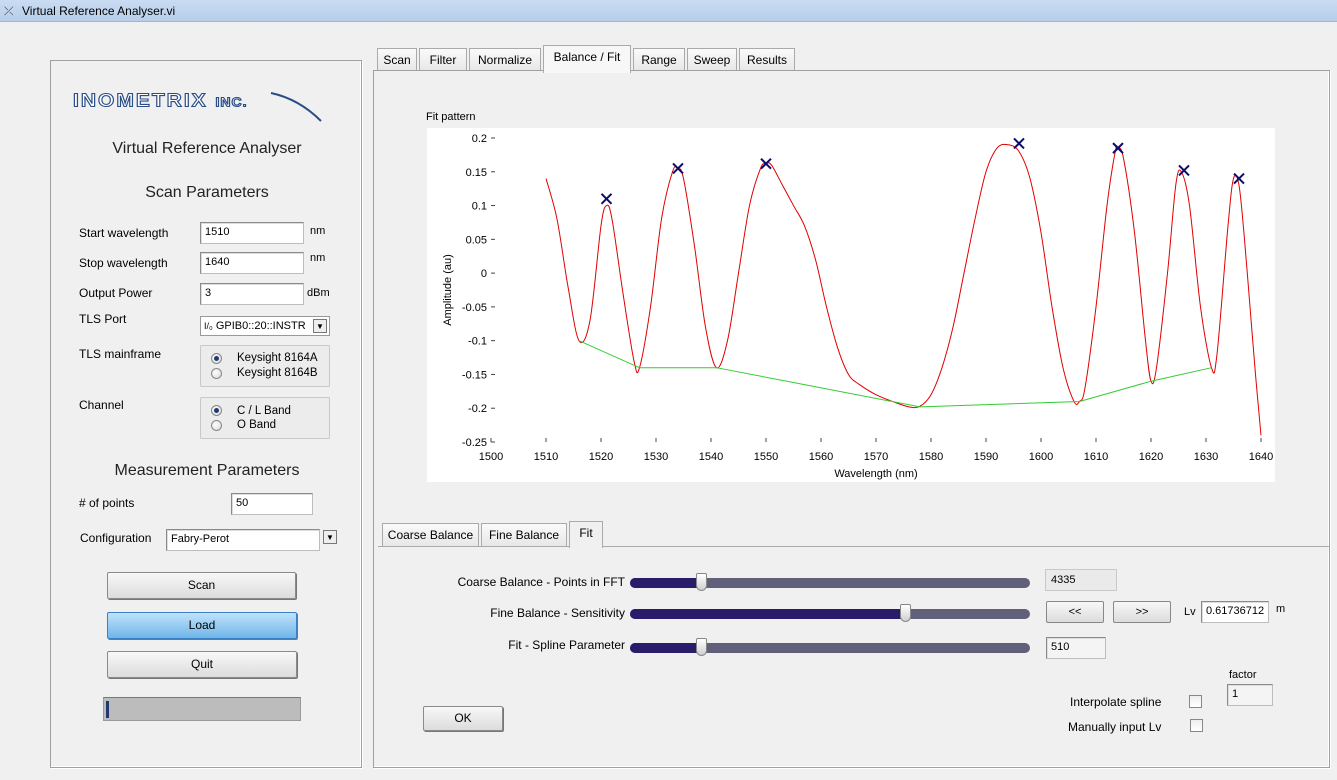 The width and height of the screenshot is (1337, 780). What do you see at coordinates (601, 457) in the screenshot?
I see `x-tick-label: 1520` at bounding box center [601, 457].